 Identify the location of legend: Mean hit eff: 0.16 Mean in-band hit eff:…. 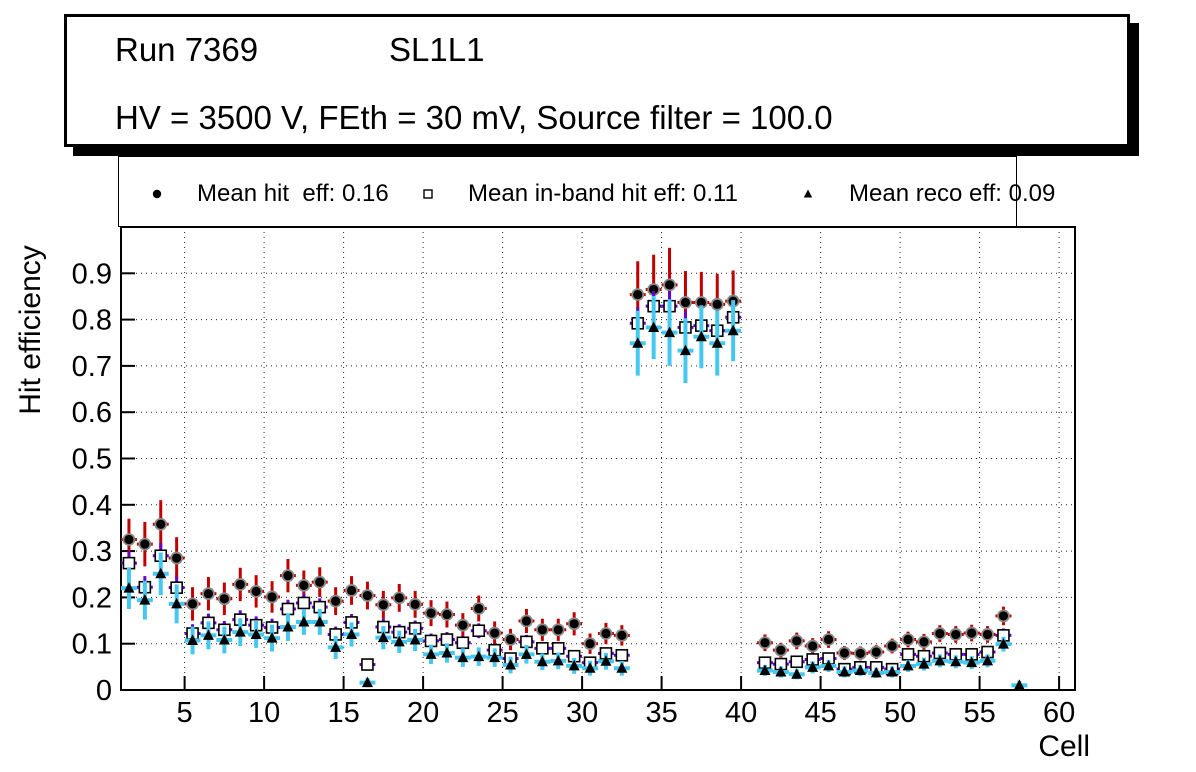
(586, 191).